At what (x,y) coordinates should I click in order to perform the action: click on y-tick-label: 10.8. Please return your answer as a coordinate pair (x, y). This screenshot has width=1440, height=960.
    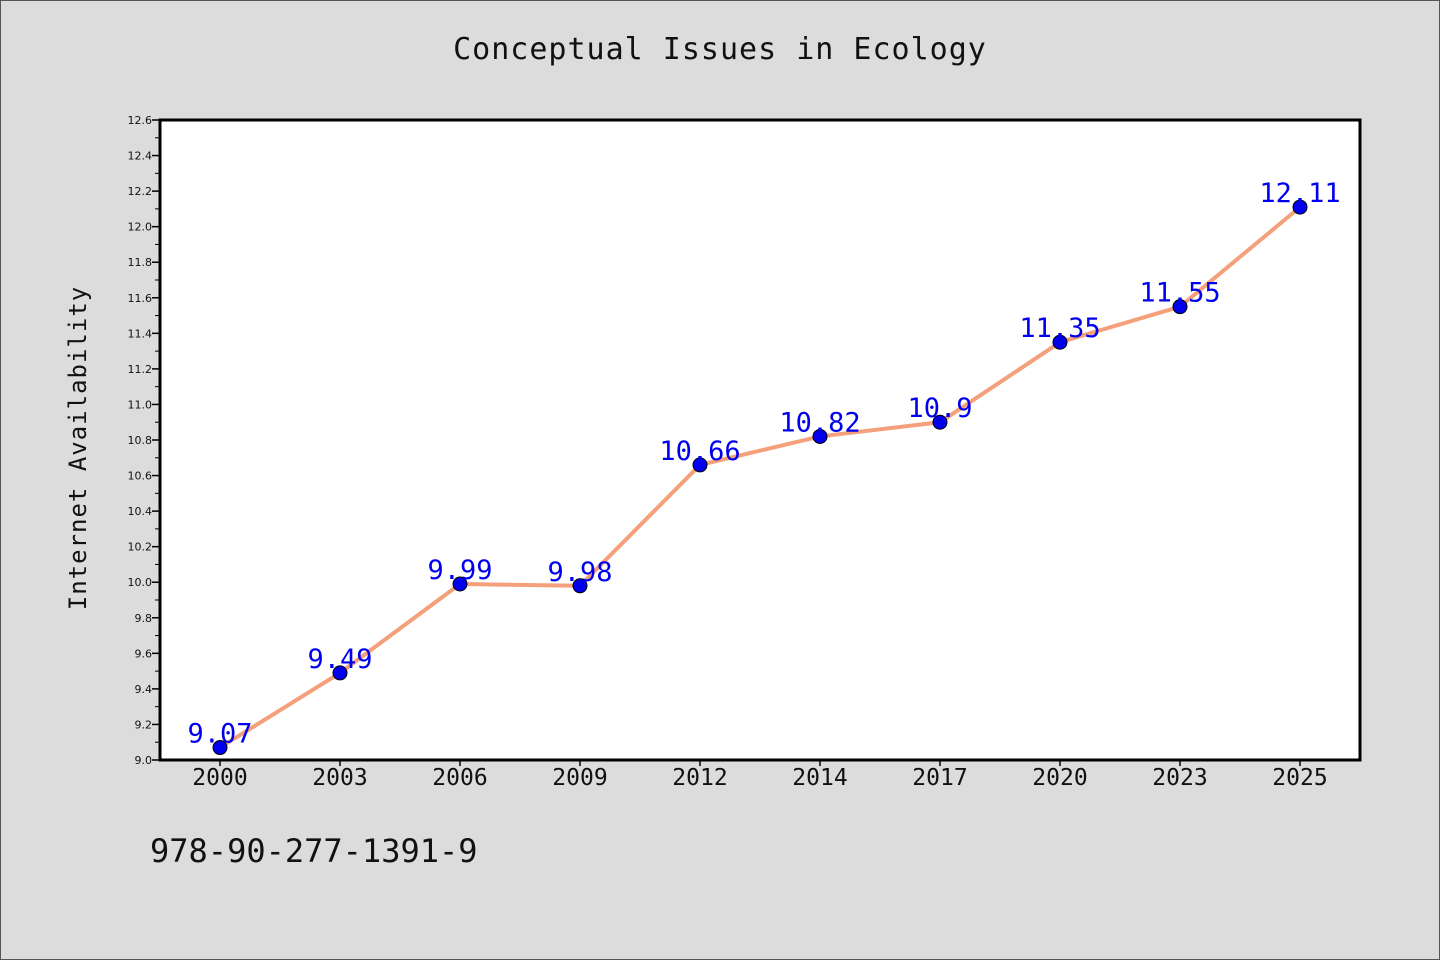
    Looking at the image, I should click on (140, 440).